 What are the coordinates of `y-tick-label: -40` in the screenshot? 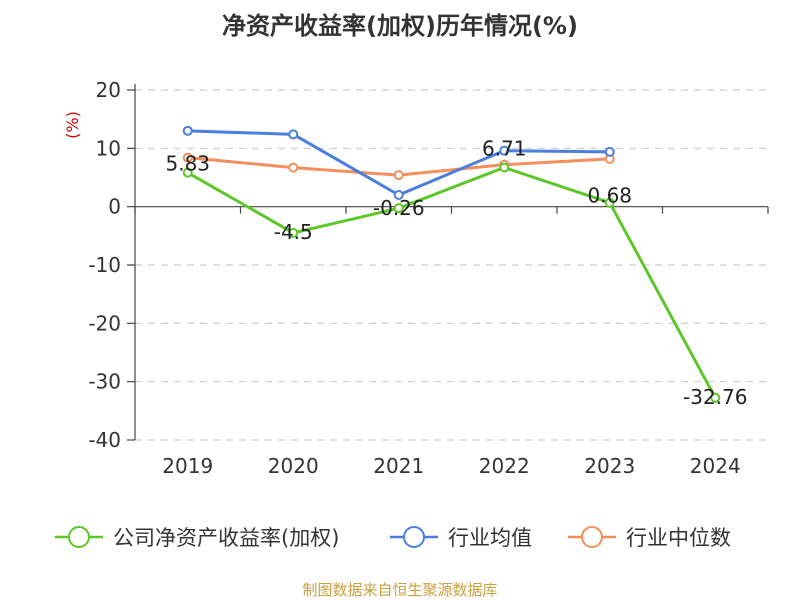 It's located at (104, 440).